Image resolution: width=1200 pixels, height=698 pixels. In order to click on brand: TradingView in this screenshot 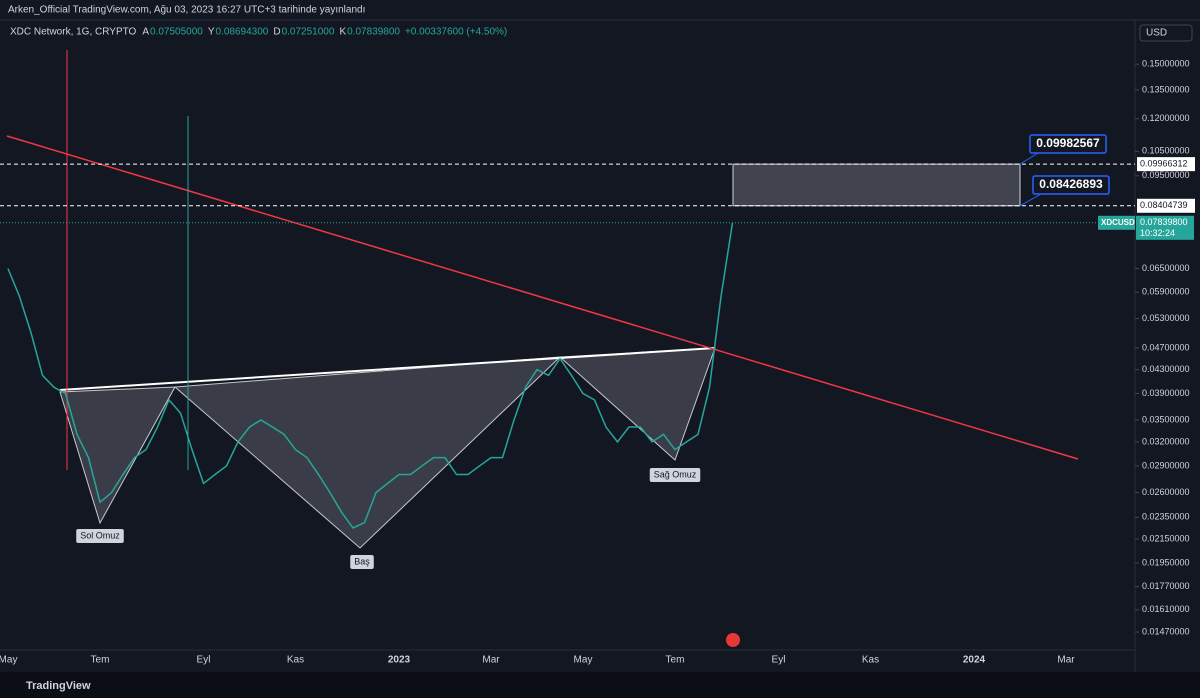, I will do `click(58, 686)`.